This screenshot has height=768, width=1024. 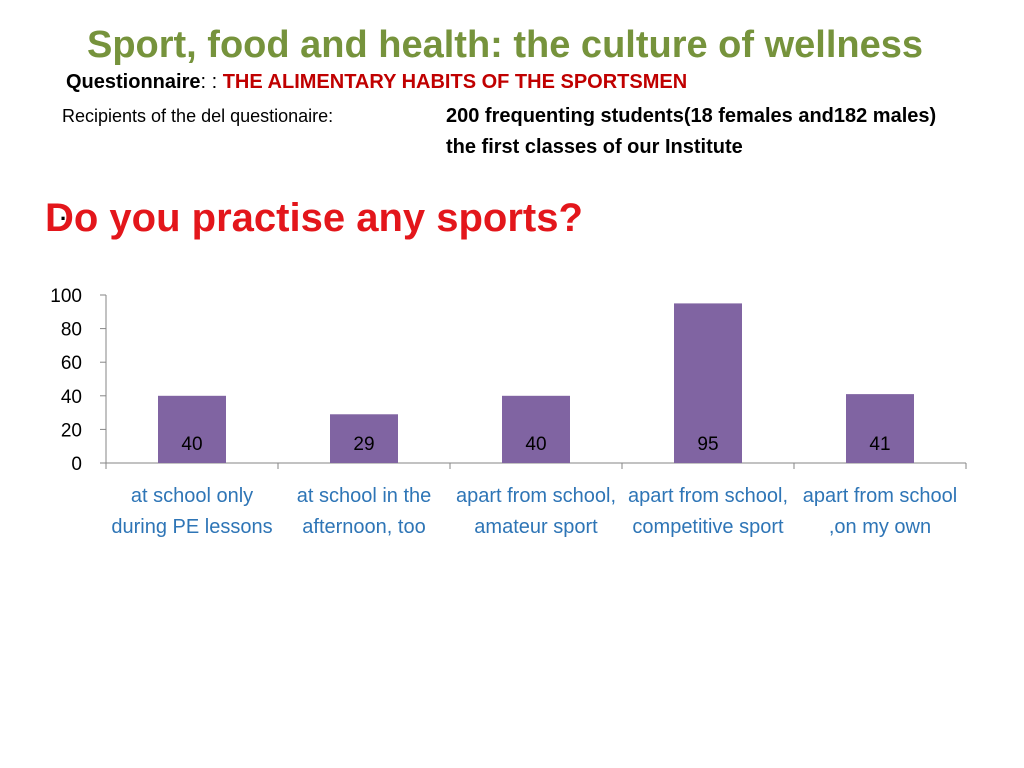 What do you see at coordinates (363, 444) in the screenshot?
I see `bar-value-label: 29` at bounding box center [363, 444].